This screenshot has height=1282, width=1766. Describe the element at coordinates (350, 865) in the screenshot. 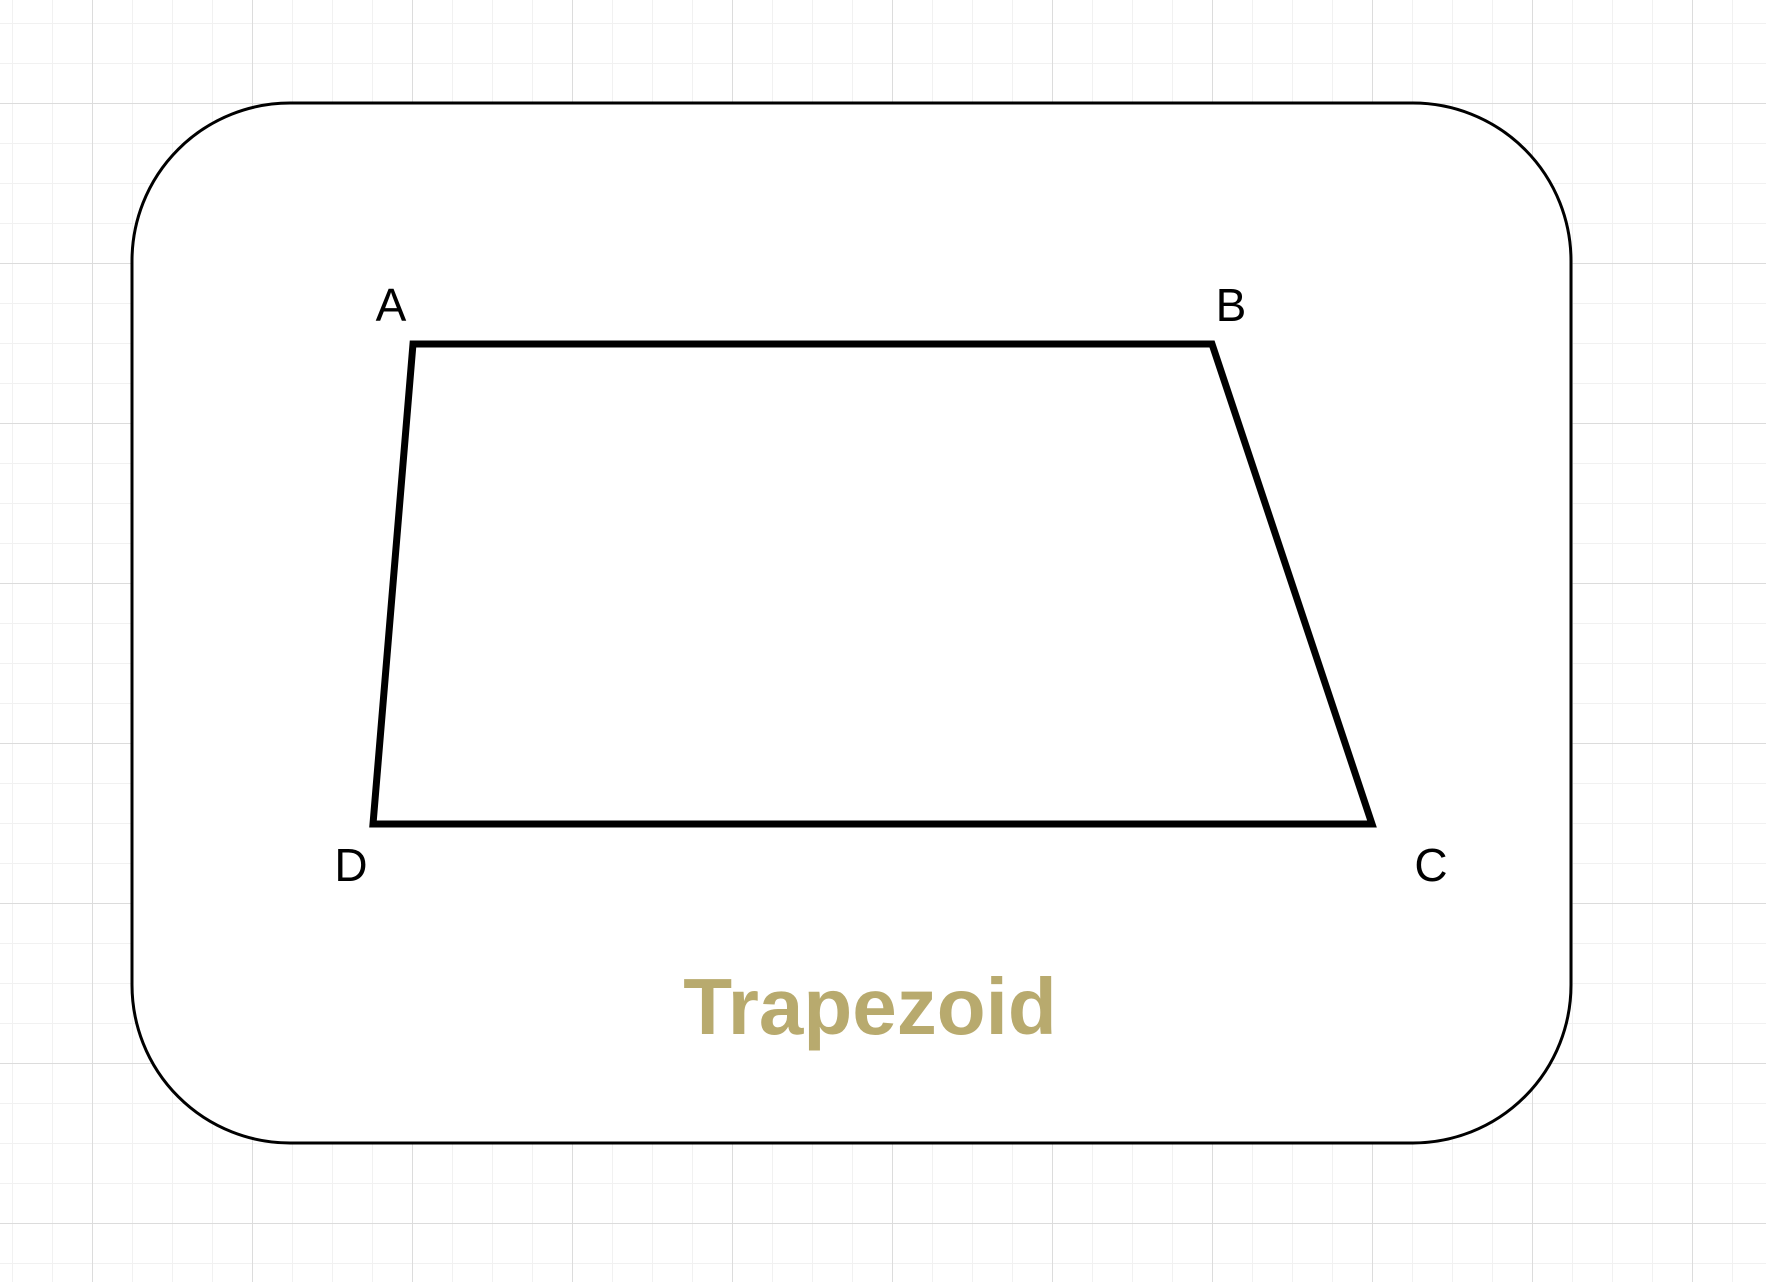

I see `vertex-label-d: D` at that location.